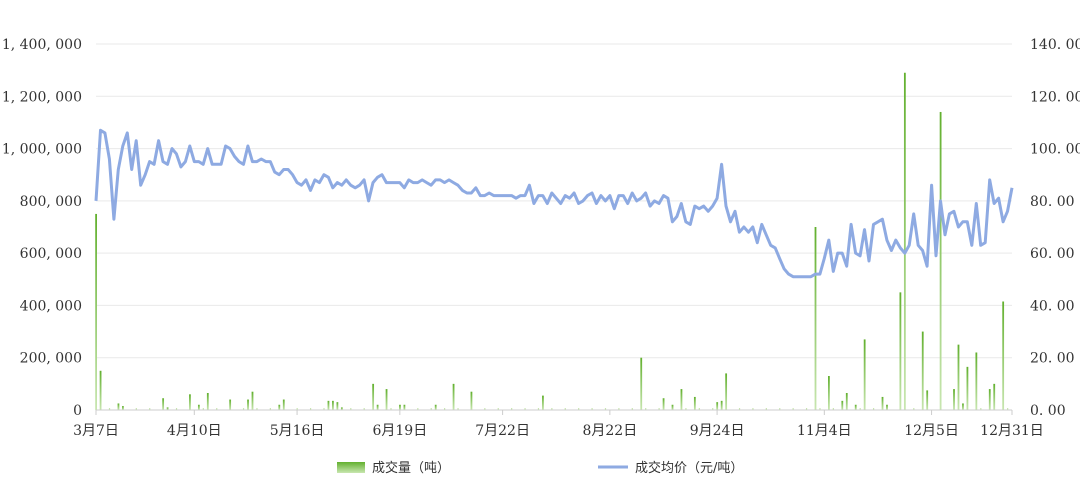  Describe the element at coordinates (297, 431) in the screenshot. I see `x-tick-label: 5月16日` at that location.